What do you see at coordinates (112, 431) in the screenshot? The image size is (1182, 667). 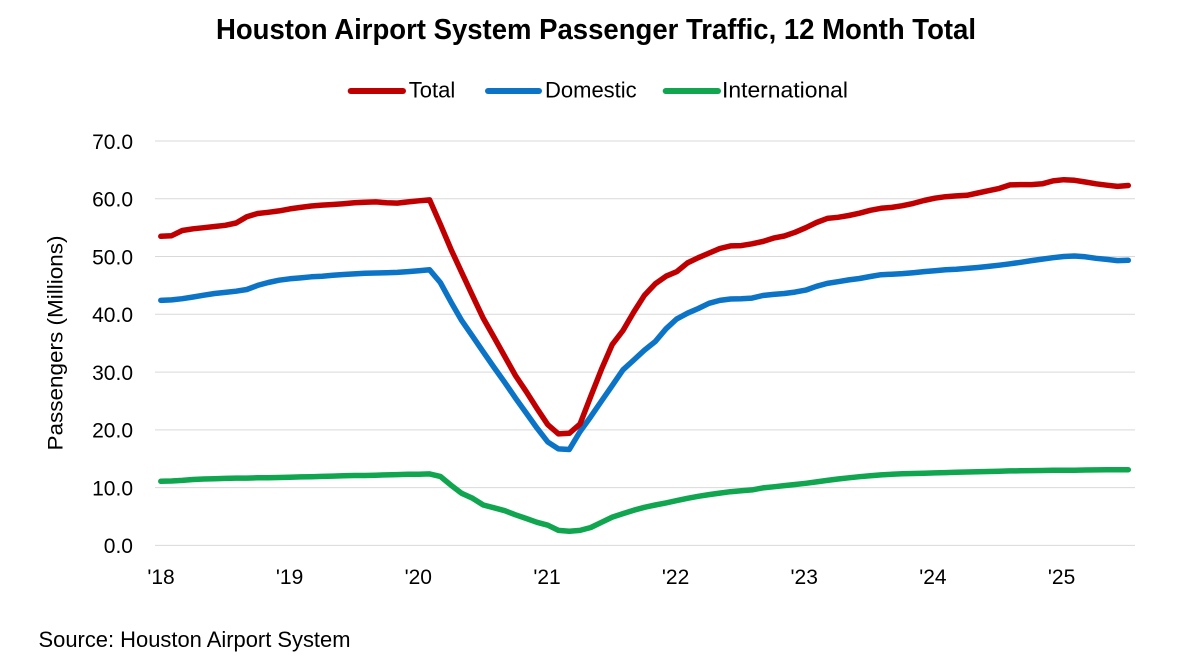 I see `svg-text: 20.0` at bounding box center [112, 431].